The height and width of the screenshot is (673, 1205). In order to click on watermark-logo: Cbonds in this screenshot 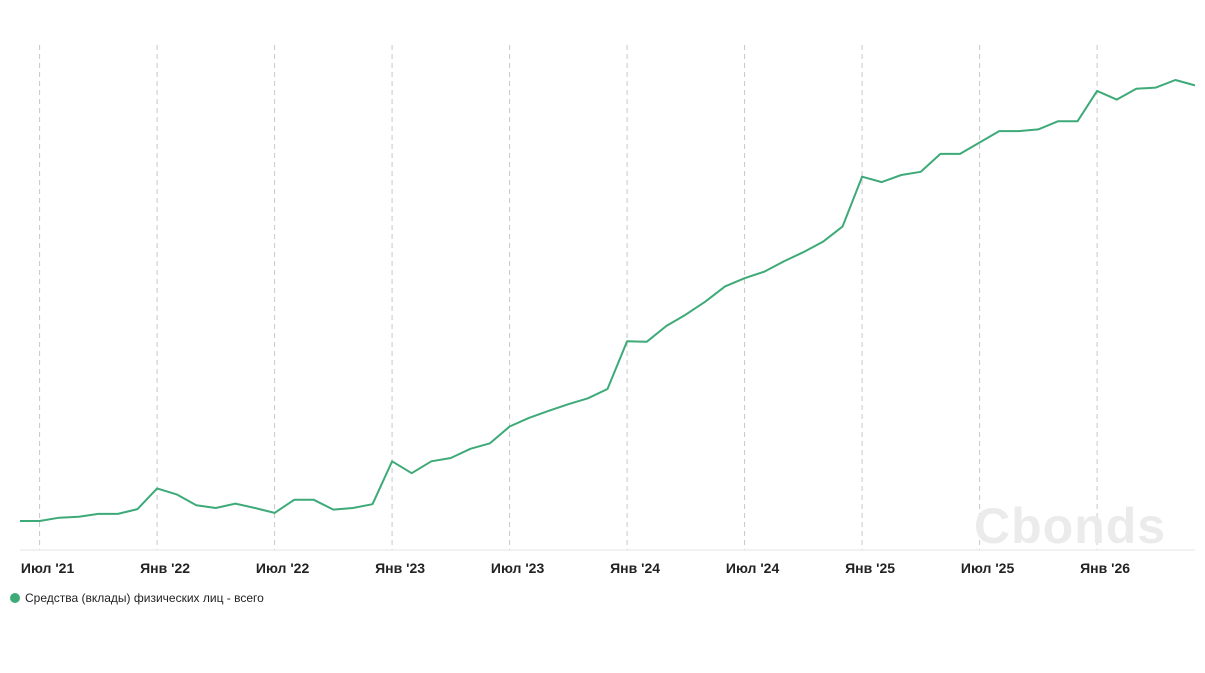, I will do `click(1070, 526)`.